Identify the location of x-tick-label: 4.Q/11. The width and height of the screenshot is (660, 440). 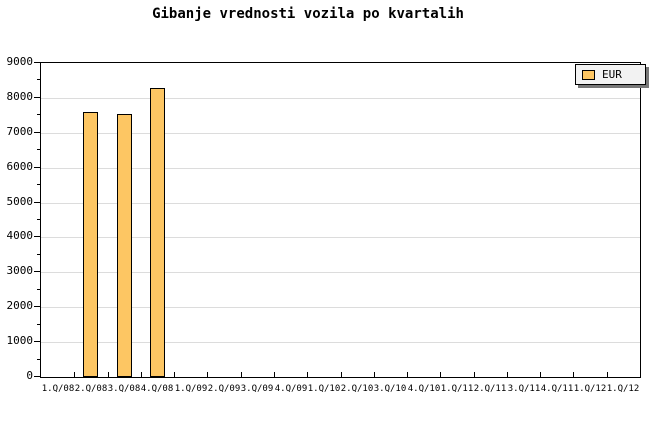
(557, 389).